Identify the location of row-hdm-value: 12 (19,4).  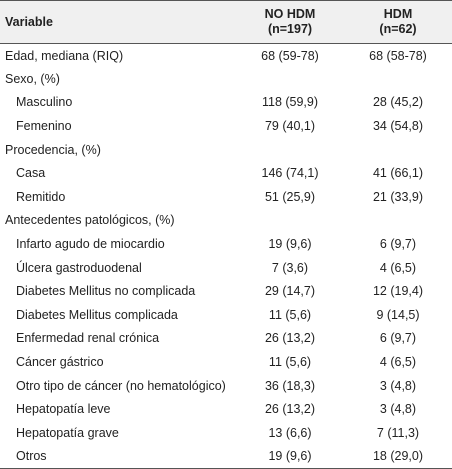
(398, 291).